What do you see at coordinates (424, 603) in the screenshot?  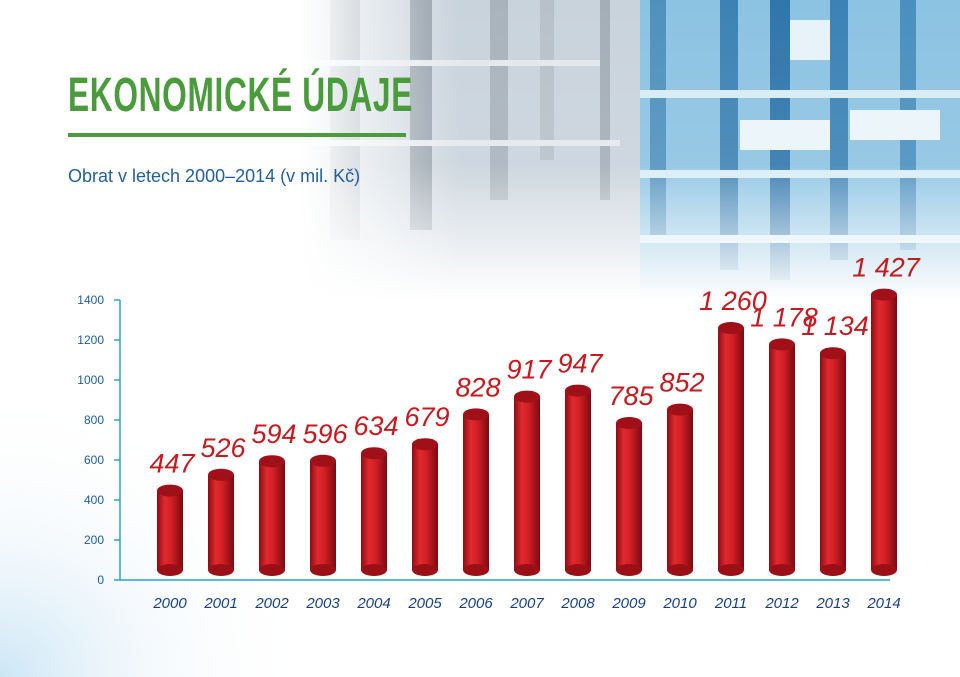 I see `x-tick-label: 2005` at bounding box center [424, 603].